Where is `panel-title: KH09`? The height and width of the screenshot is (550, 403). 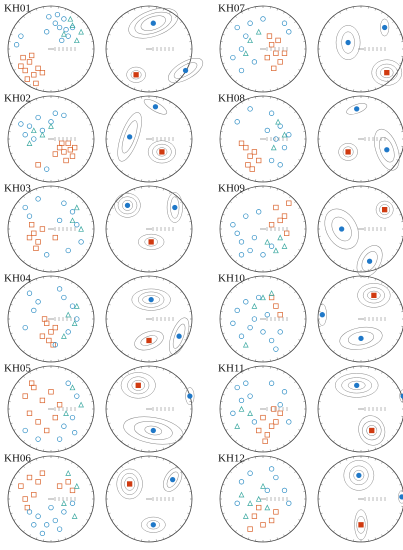
panel-title: KH09 is located at coordinates (231, 189).